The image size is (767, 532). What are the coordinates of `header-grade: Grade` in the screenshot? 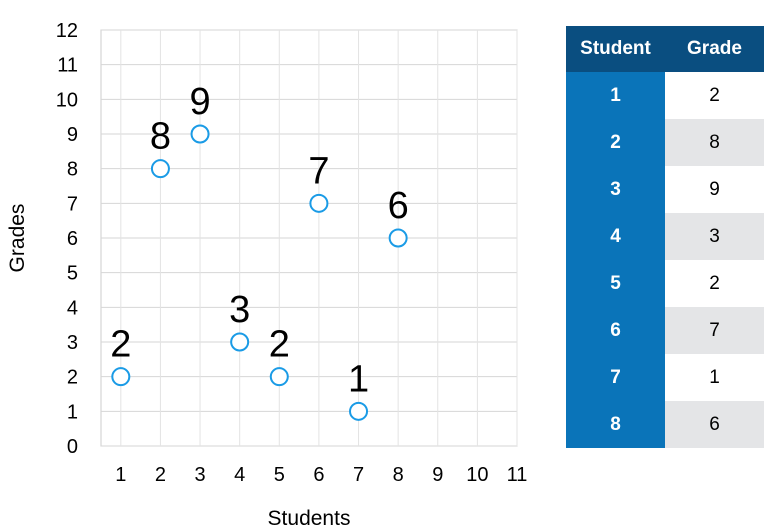 It's located at (714, 49).